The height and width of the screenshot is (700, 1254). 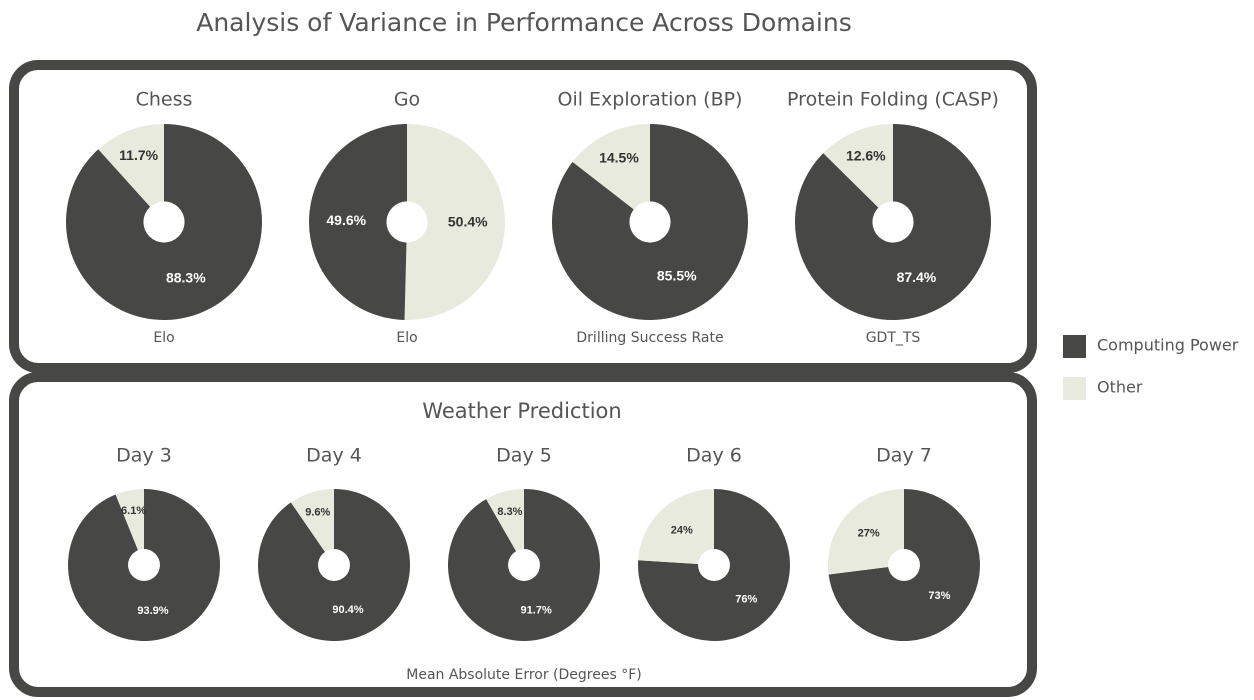 What do you see at coordinates (164, 100) in the screenshot?
I see `pie-title: Chess` at bounding box center [164, 100].